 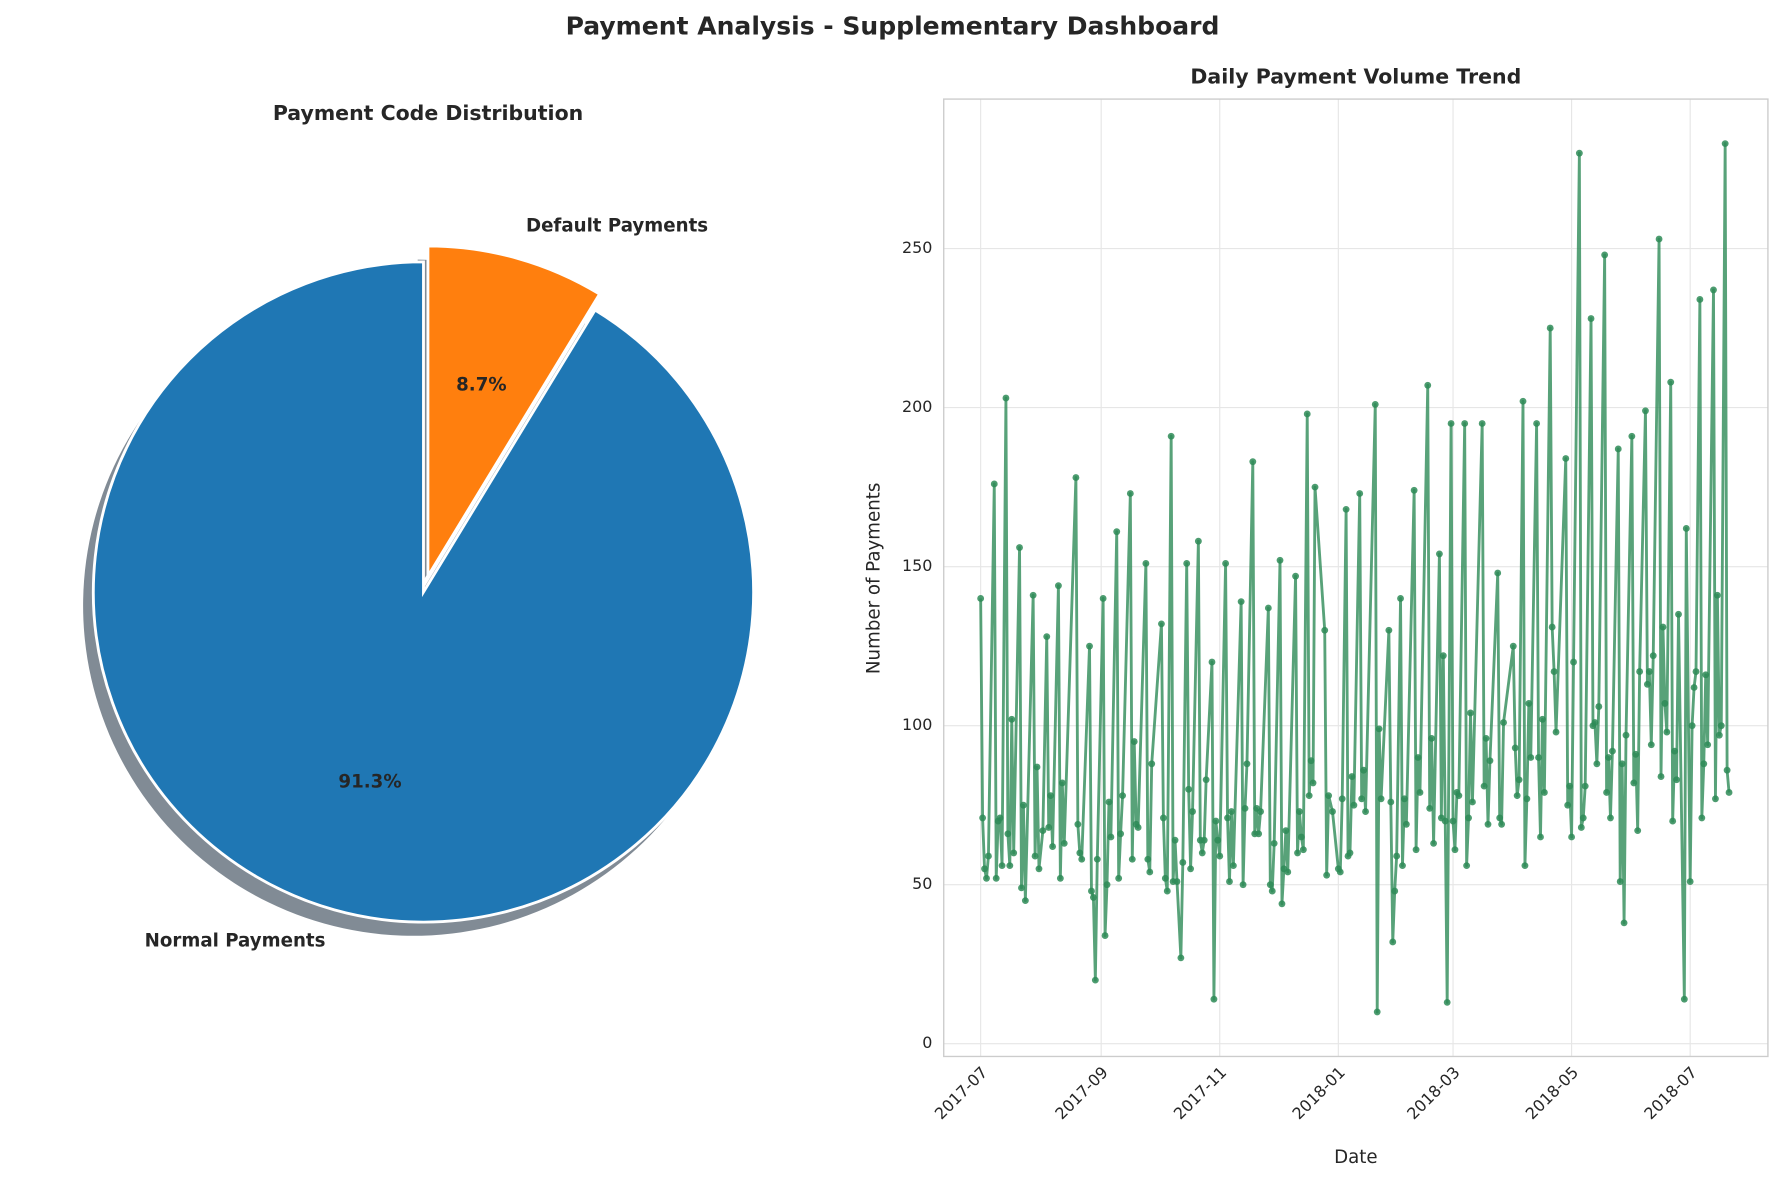 What do you see at coordinates (1355, 76) in the screenshot?
I see `line-title: Daily Payment Volume Trend` at bounding box center [1355, 76].